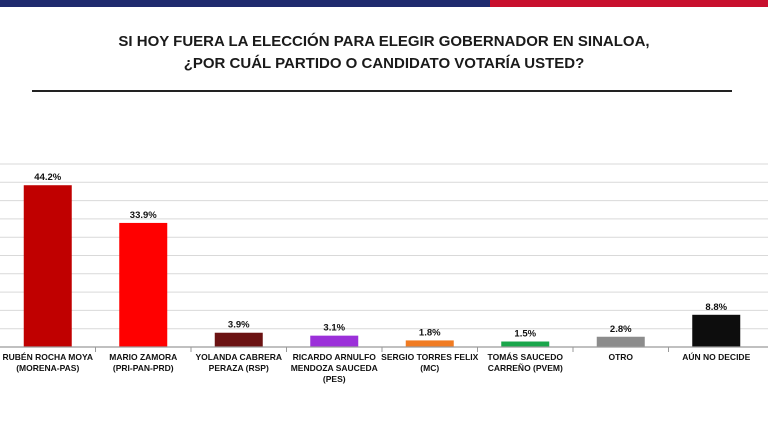 The width and height of the screenshot is (768, 432). What do you see at coordinates (525, 334) in the screenshot?
I see `data-label: 1.5%` at bounding box center [525, 334].